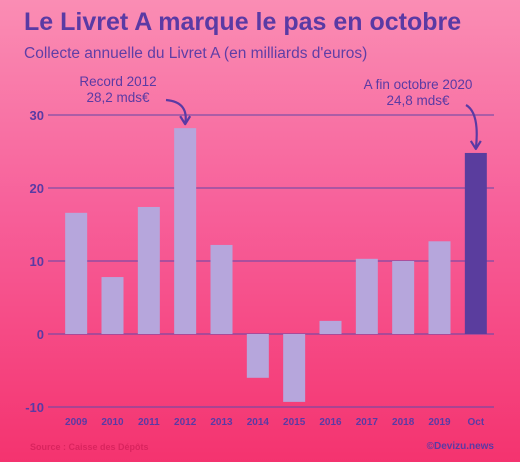 The height and width of the screenshot is (462, 520). What do you see at coordinates (257, 356) in the screenshot?
I see `bar-2014` at bounding box center [257, 356].